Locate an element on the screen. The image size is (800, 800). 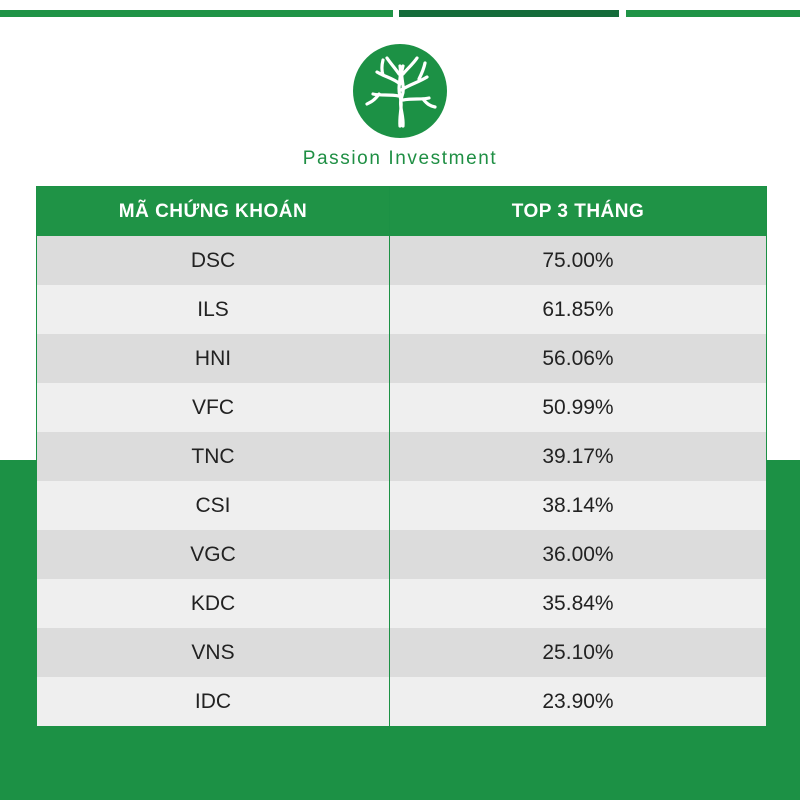
return-value-cell: 36.00% is located at coordinates (577, 554).